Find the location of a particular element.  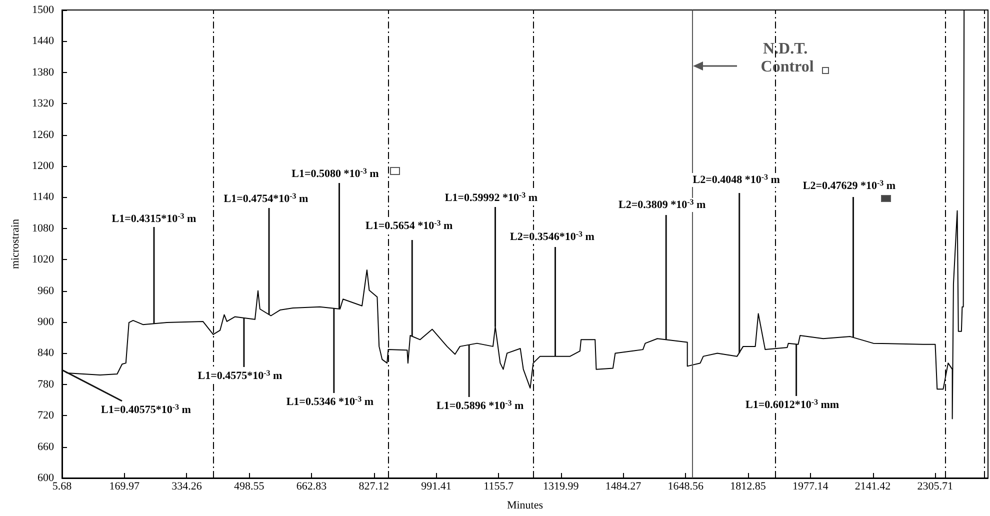

y-tick-label: 1440 is located at coordinates (43, 41).